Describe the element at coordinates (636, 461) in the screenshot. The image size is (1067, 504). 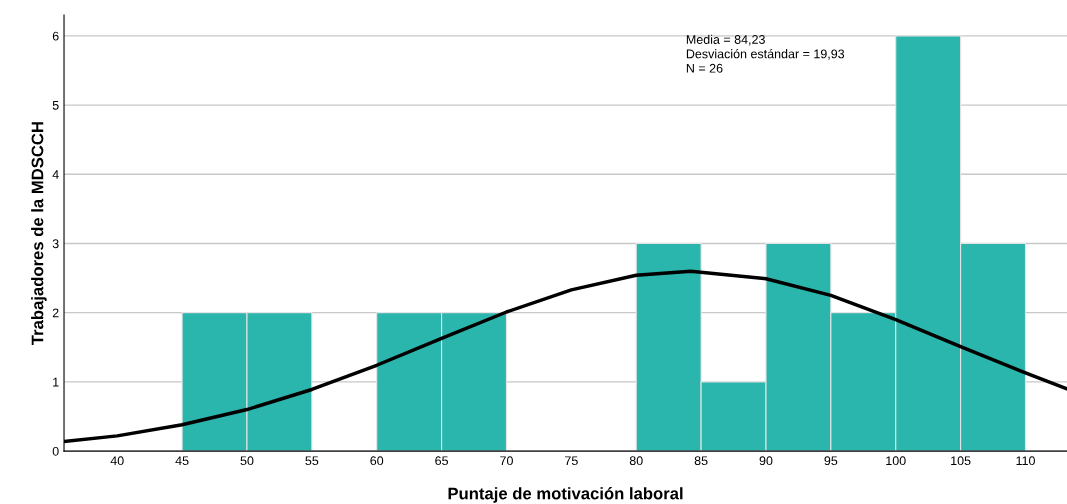
I see `x-tick-label: 80` at that location.